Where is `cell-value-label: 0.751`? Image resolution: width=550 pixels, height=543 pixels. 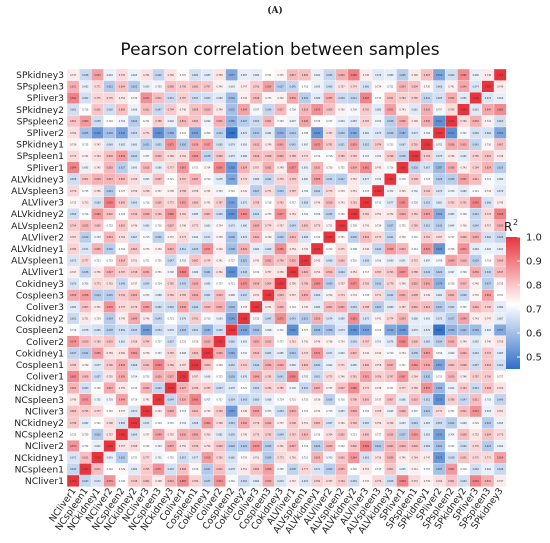 cell-value-label: 0.751 is located at coordinates (256, 458).